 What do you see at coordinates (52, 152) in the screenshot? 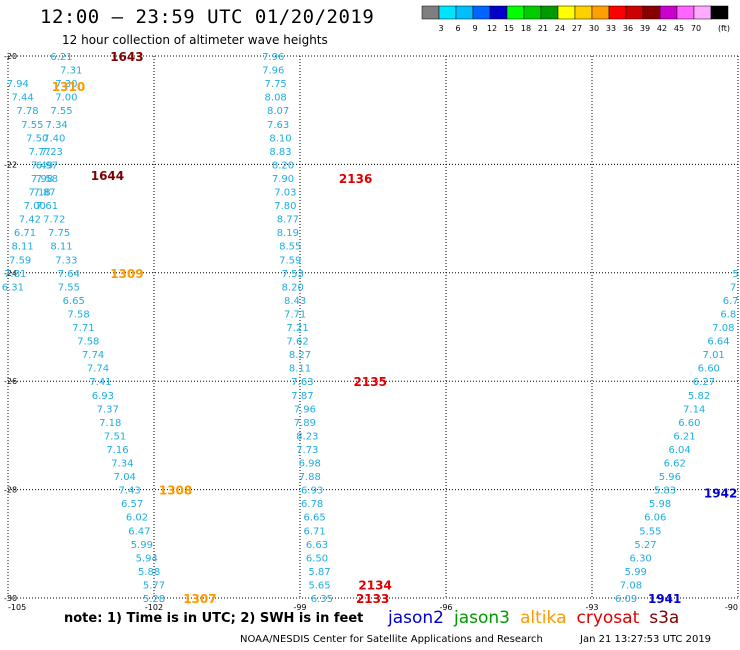
I see `wave-height-value: 7.23` at bounding box center [52, 152].